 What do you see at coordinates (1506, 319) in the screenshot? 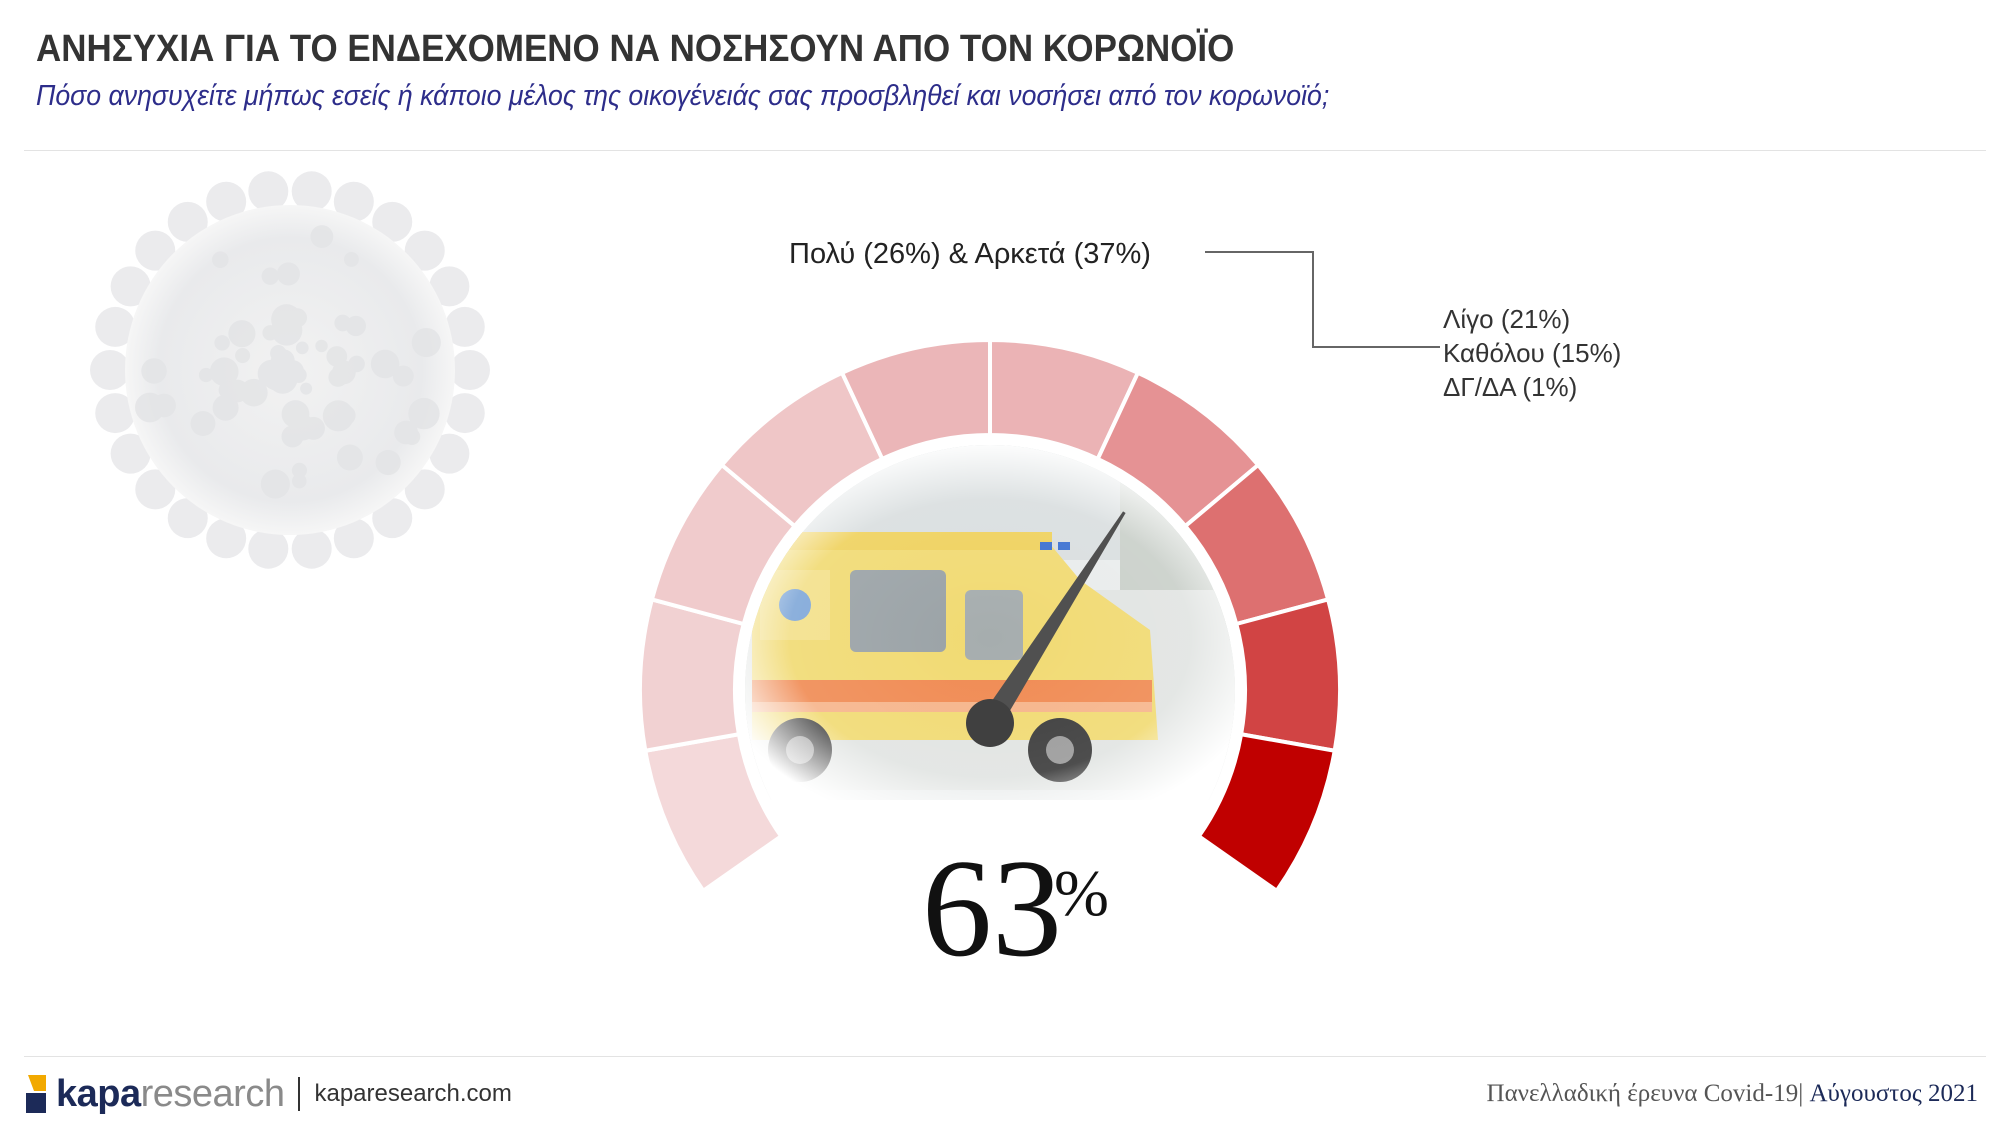
I see `other-label-1: Λίγο (21%)` at bounding box center [1506, 319].